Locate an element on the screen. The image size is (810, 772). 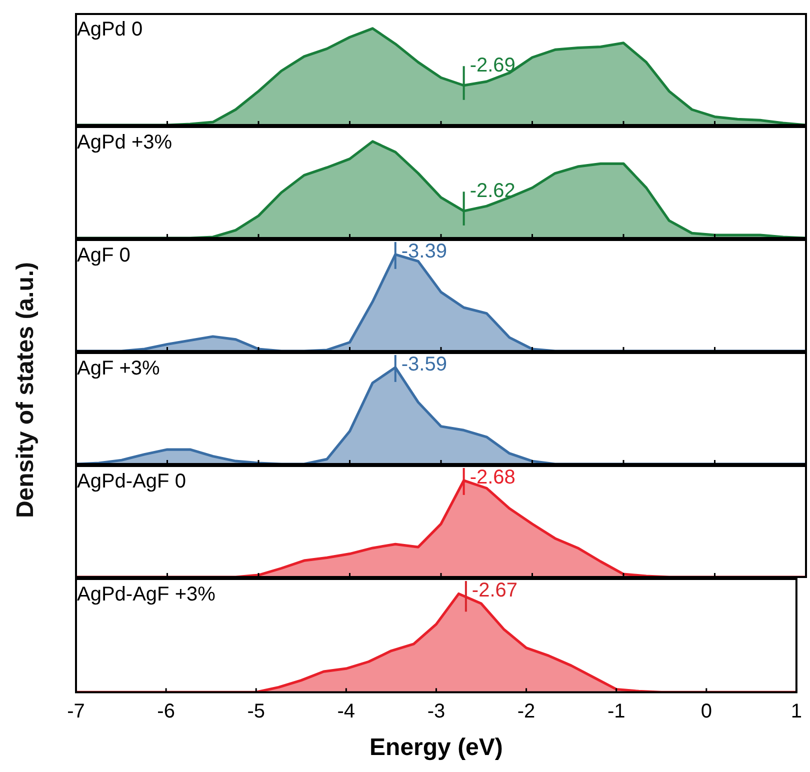
x-tick-label: -4 is located at coordinates (346, 711).